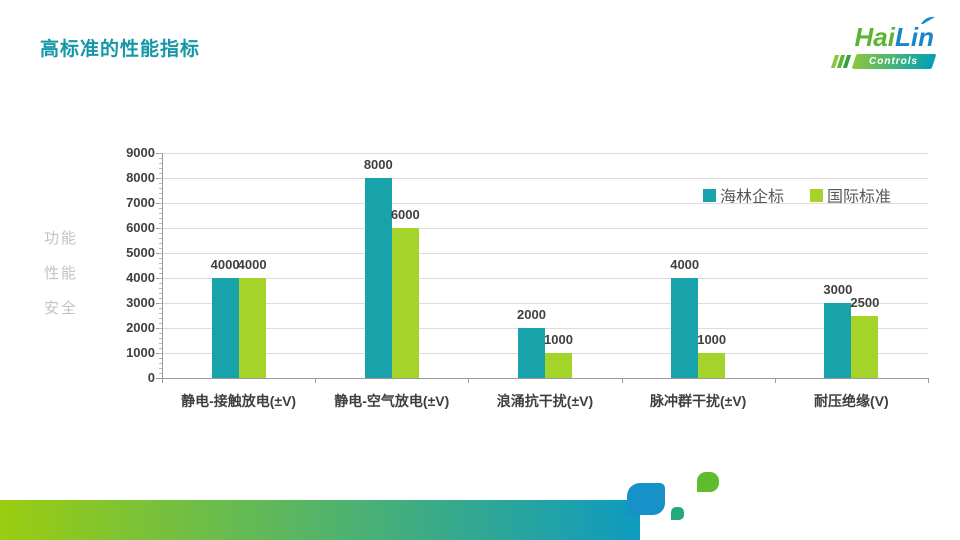  Describe the element at coordinates (140, 252) in the screenshot. I see `y-axis-tick-label: 5000` at that location.